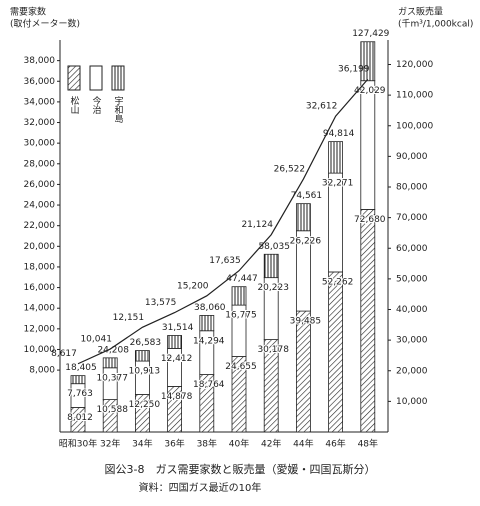  Describe the element at coordinates (273, 350) in the screenshot. I see `data-label: 30,178` at that location.